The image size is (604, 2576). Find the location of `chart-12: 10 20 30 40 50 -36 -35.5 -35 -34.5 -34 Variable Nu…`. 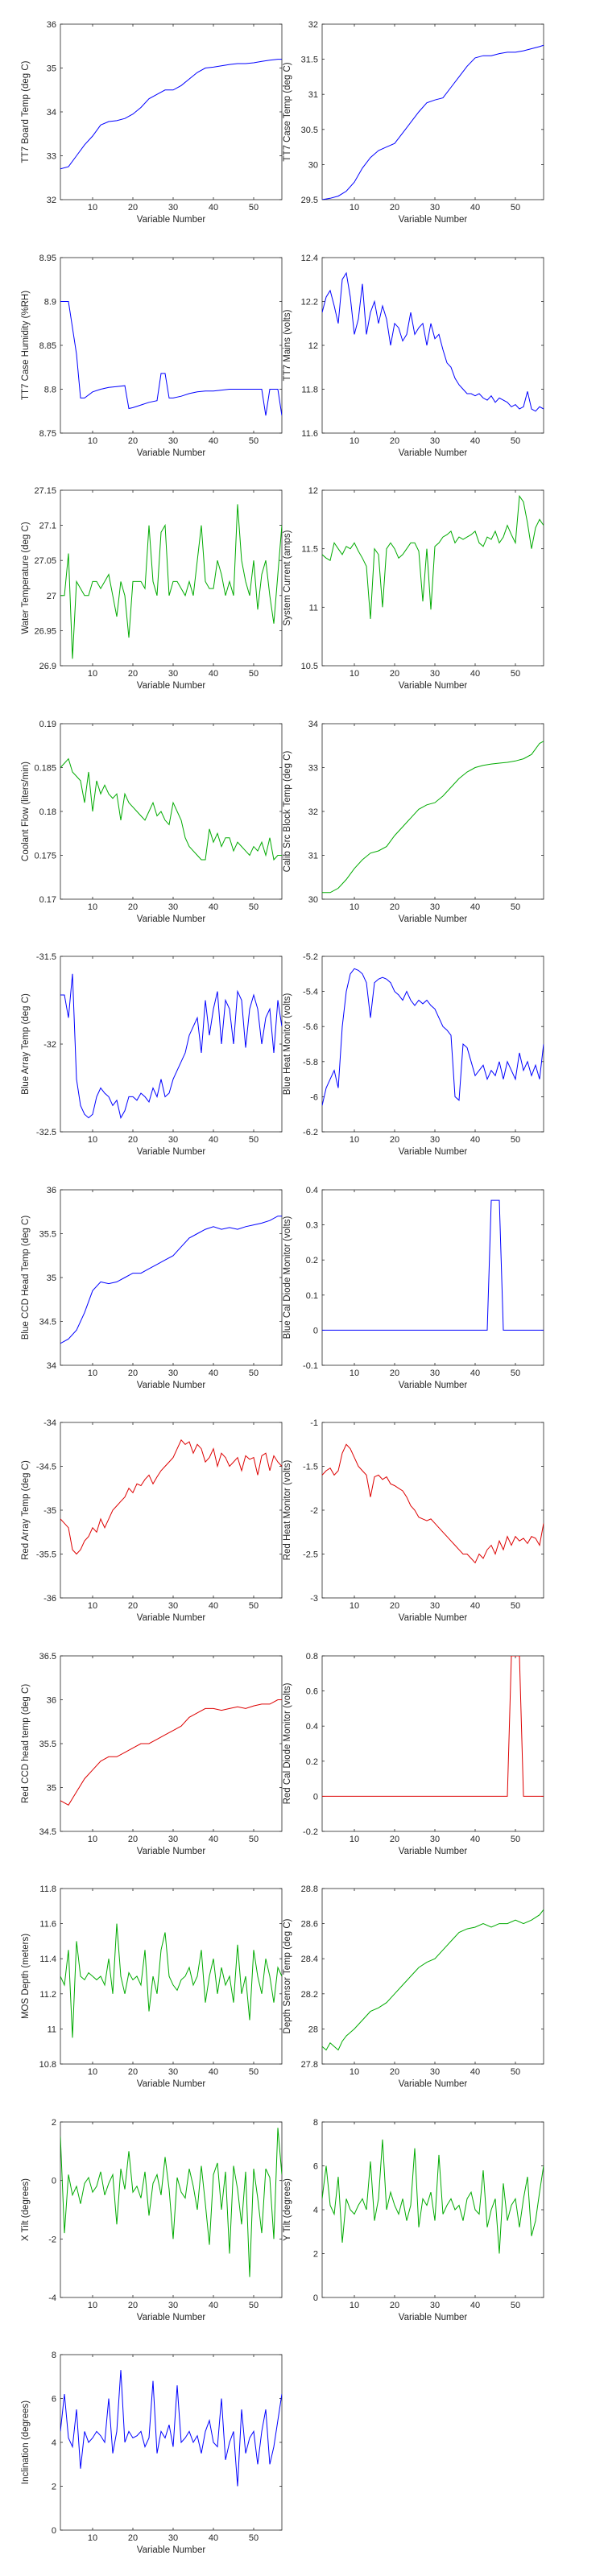

chart-12: 10 20 30 40 50 -36 -35.5 -35 -34.5 -34 Variable Nu… is located at coordinates (152, 1520).